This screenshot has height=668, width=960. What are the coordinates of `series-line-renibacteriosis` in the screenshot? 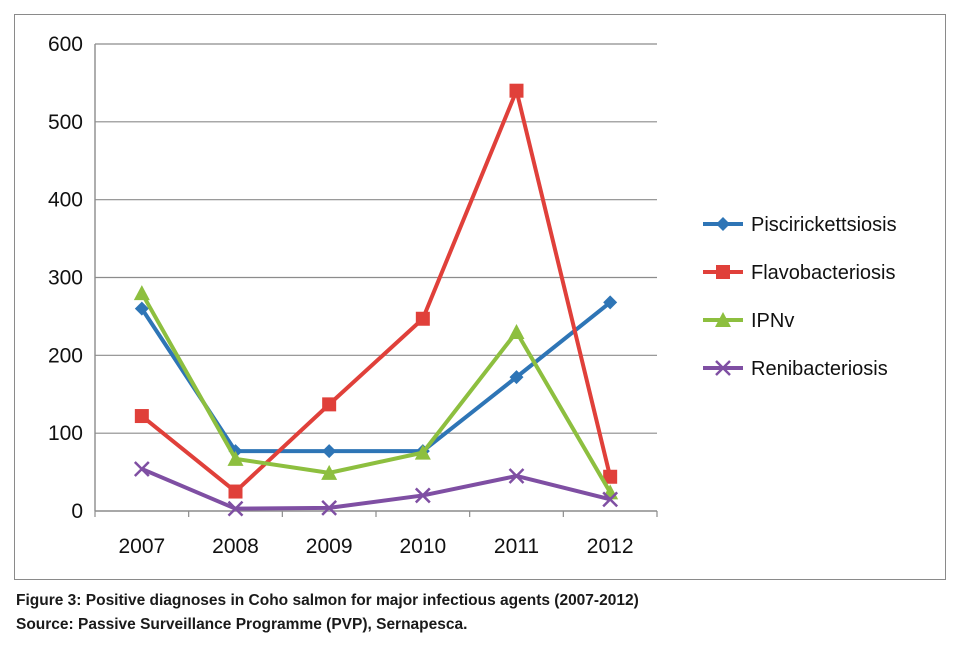 It's located at (376, 489).